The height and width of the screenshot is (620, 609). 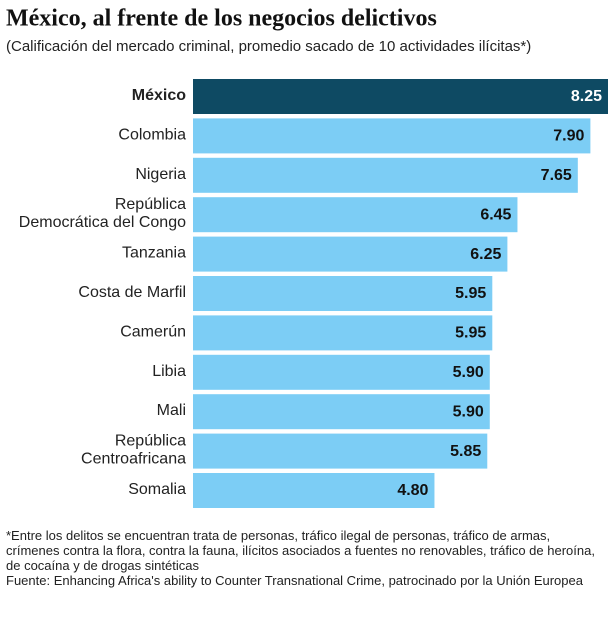 I want to click on value-label: 6.25, so click(x=485, y=254).